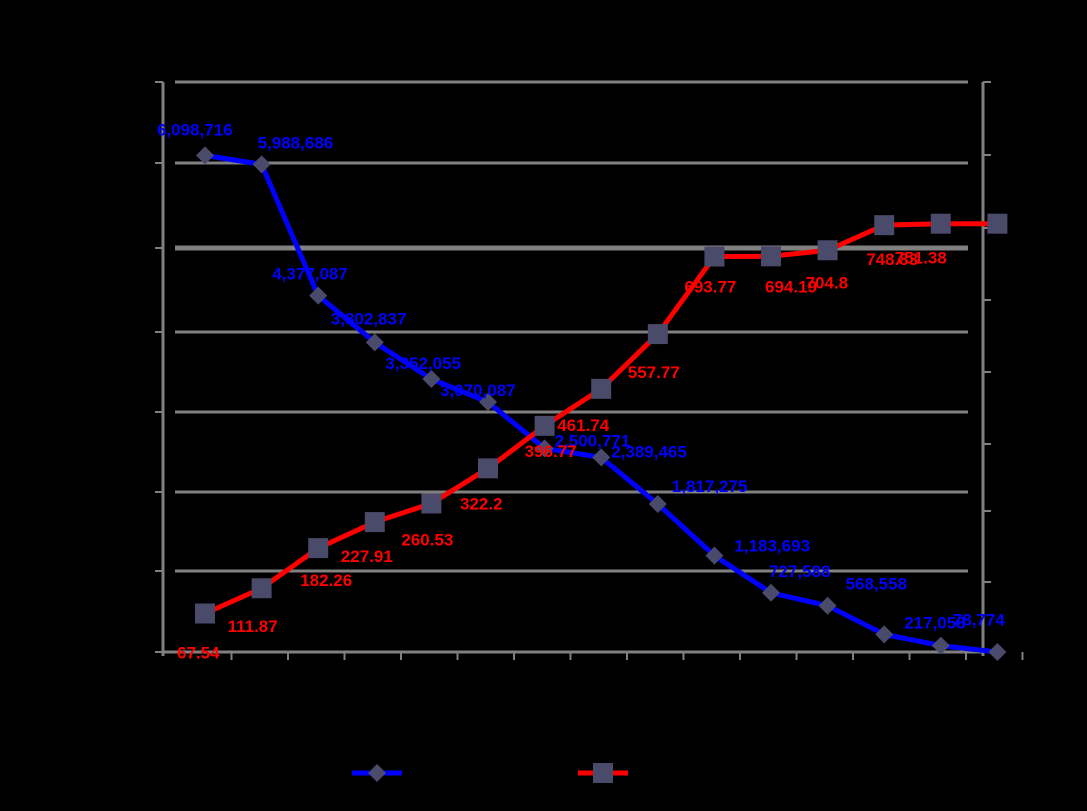 This screenshot has width=1087, height=811. Describe the element at coordinates (296, 142) in the screenshot. I see `data-label-blue: 5,988,686` at that location.